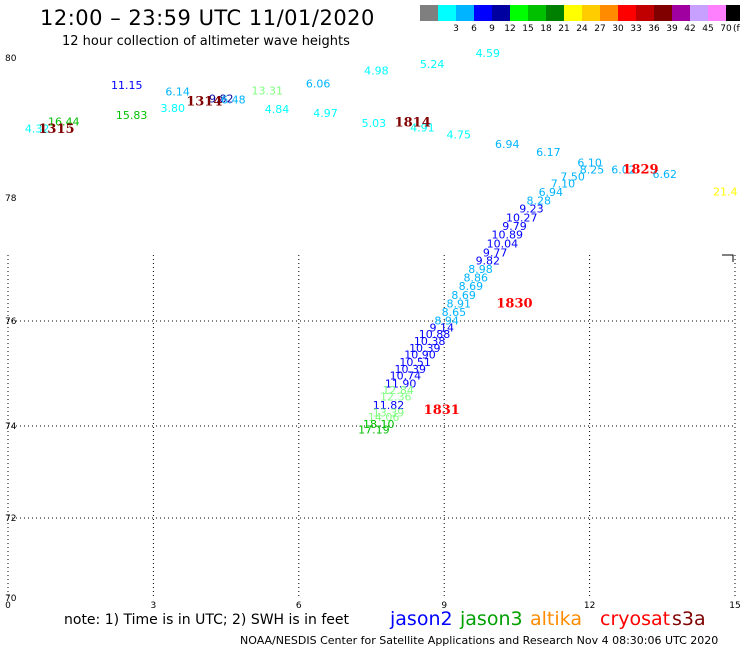 The image size is (740, 650). I want to click on y-tick-label: 78, so click(11, 199).